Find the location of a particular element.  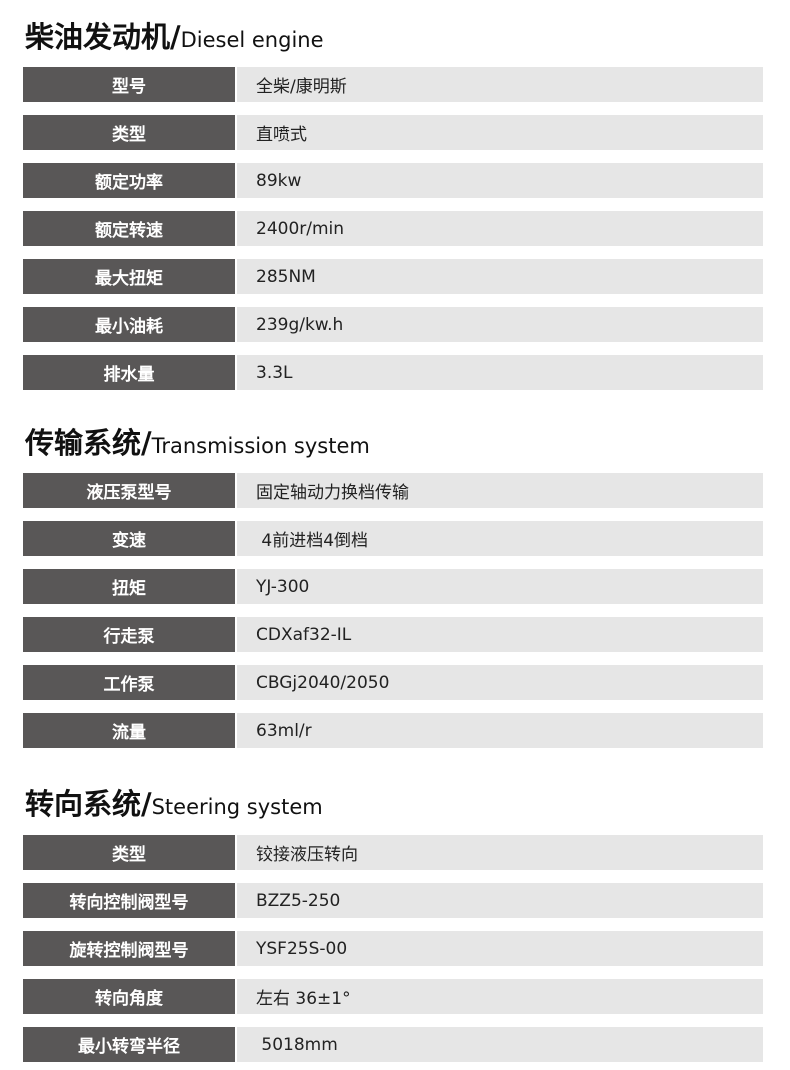

section-title: 传输系统/Transmission system is located at coordinates (197, 441).